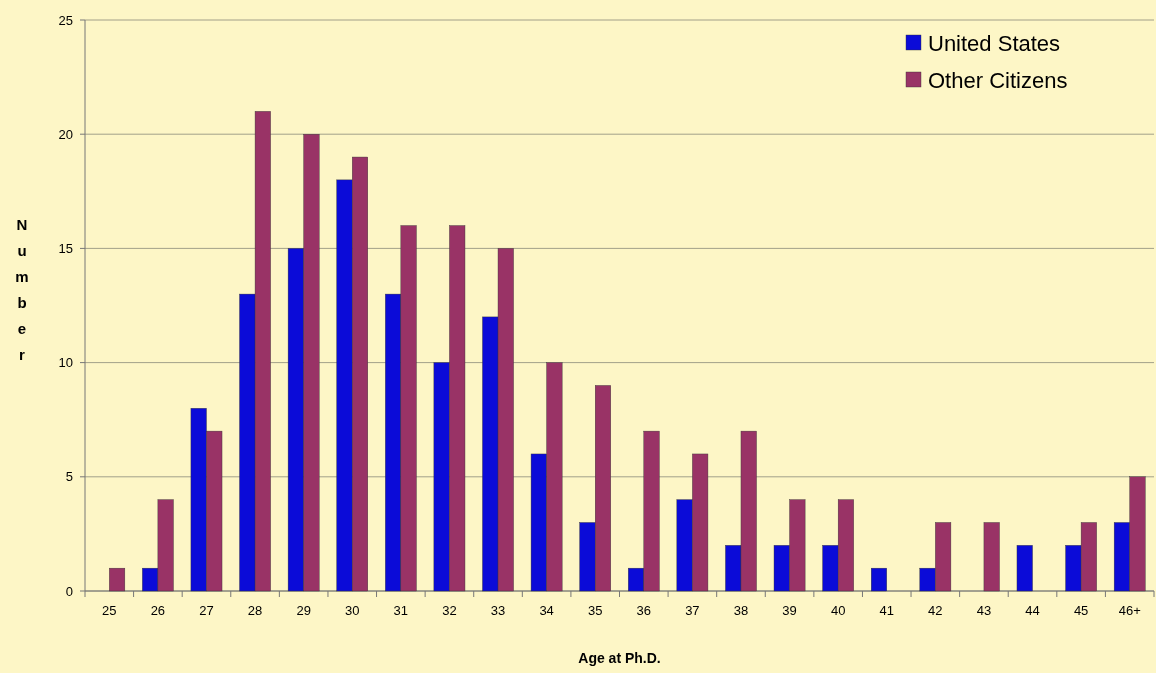 The width and height of the screenshot is (1156, 673). What do you see at coordinates (644, 610) in the screenshot?
I see `x-tick-label: 36` at bounding box center [644, 610].